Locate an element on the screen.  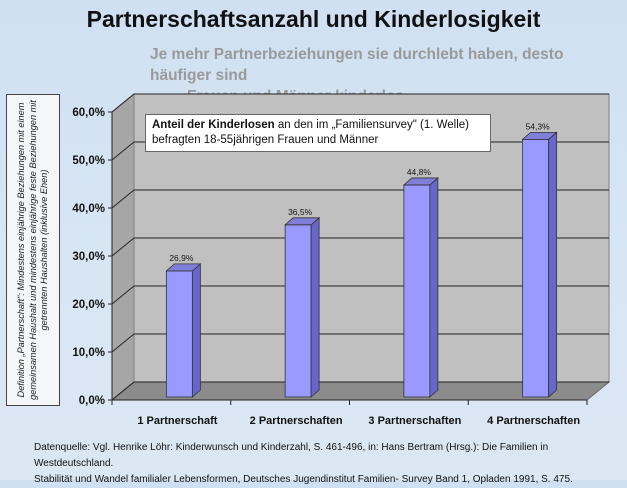
x-tick-label: 2 Partnerschaften is located at coordinates (296, 421).